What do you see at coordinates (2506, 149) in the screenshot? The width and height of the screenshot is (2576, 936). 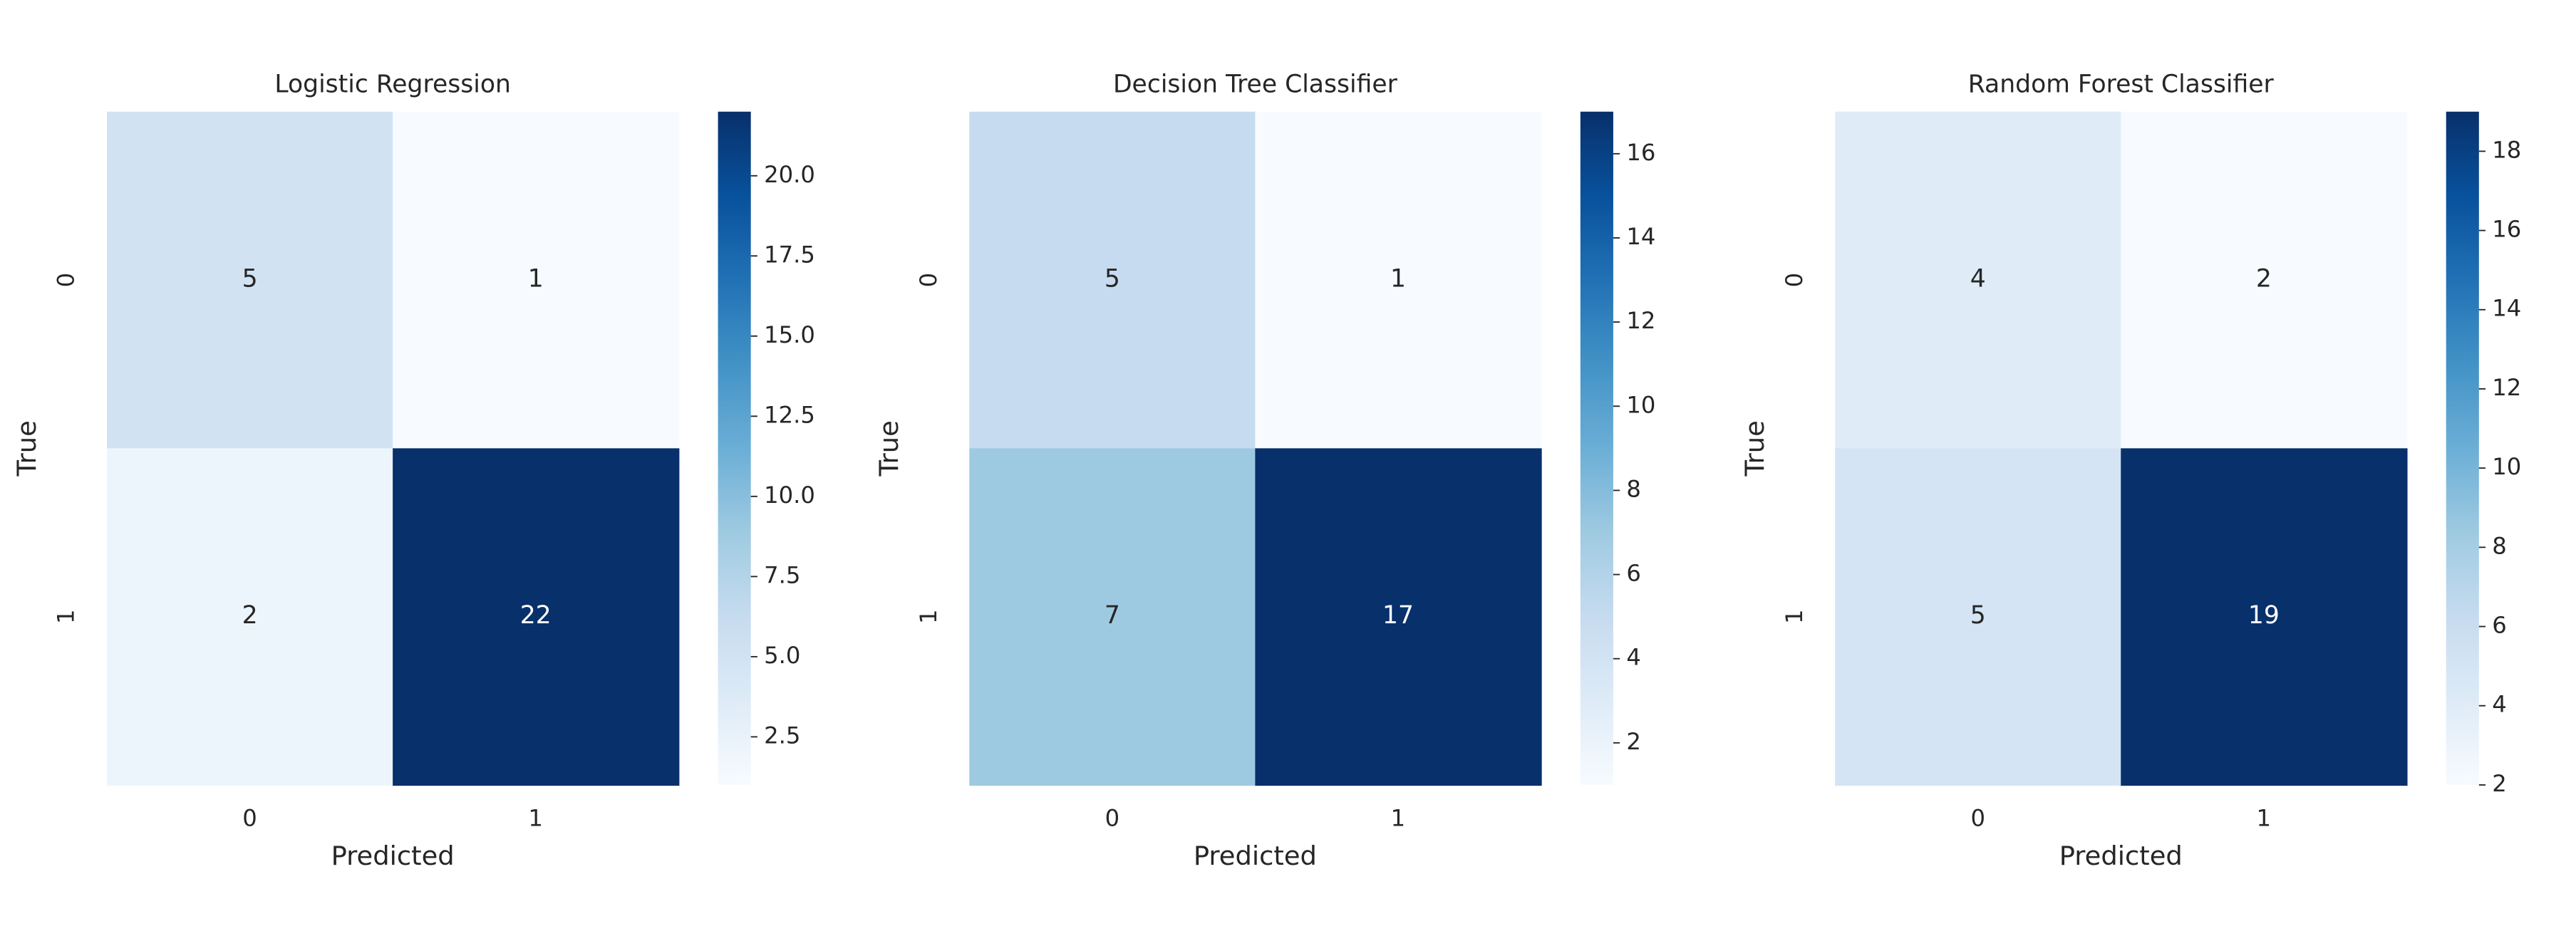 I see `colorbar-tick-label: 18` at bounding box center [2506, 149].